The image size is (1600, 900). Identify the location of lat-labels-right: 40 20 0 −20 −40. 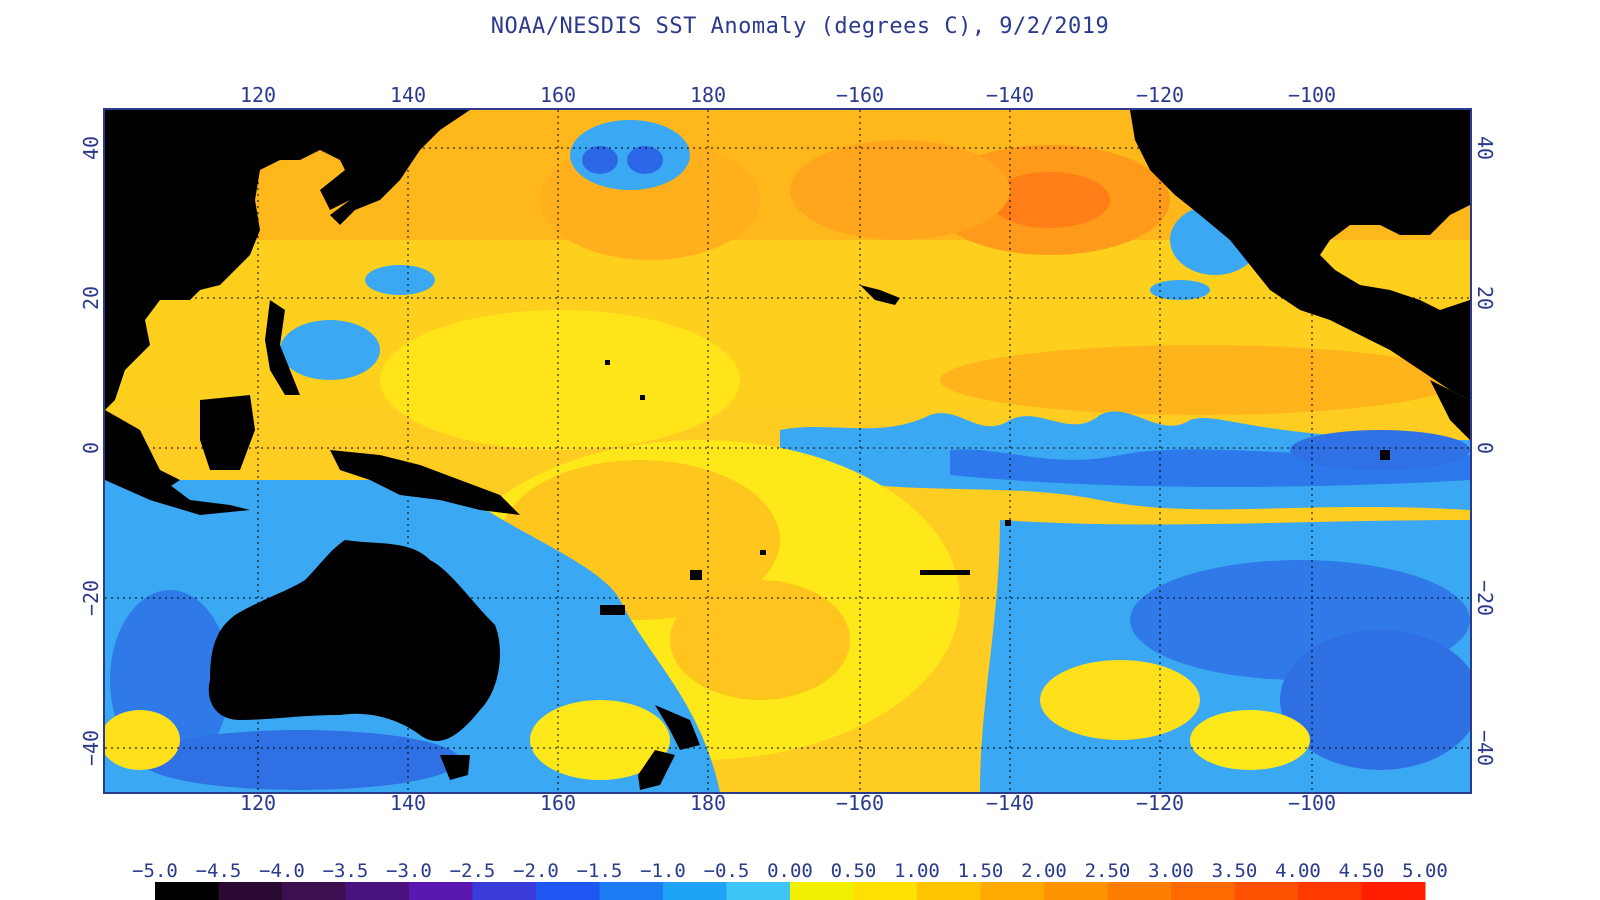
(1485, 451).